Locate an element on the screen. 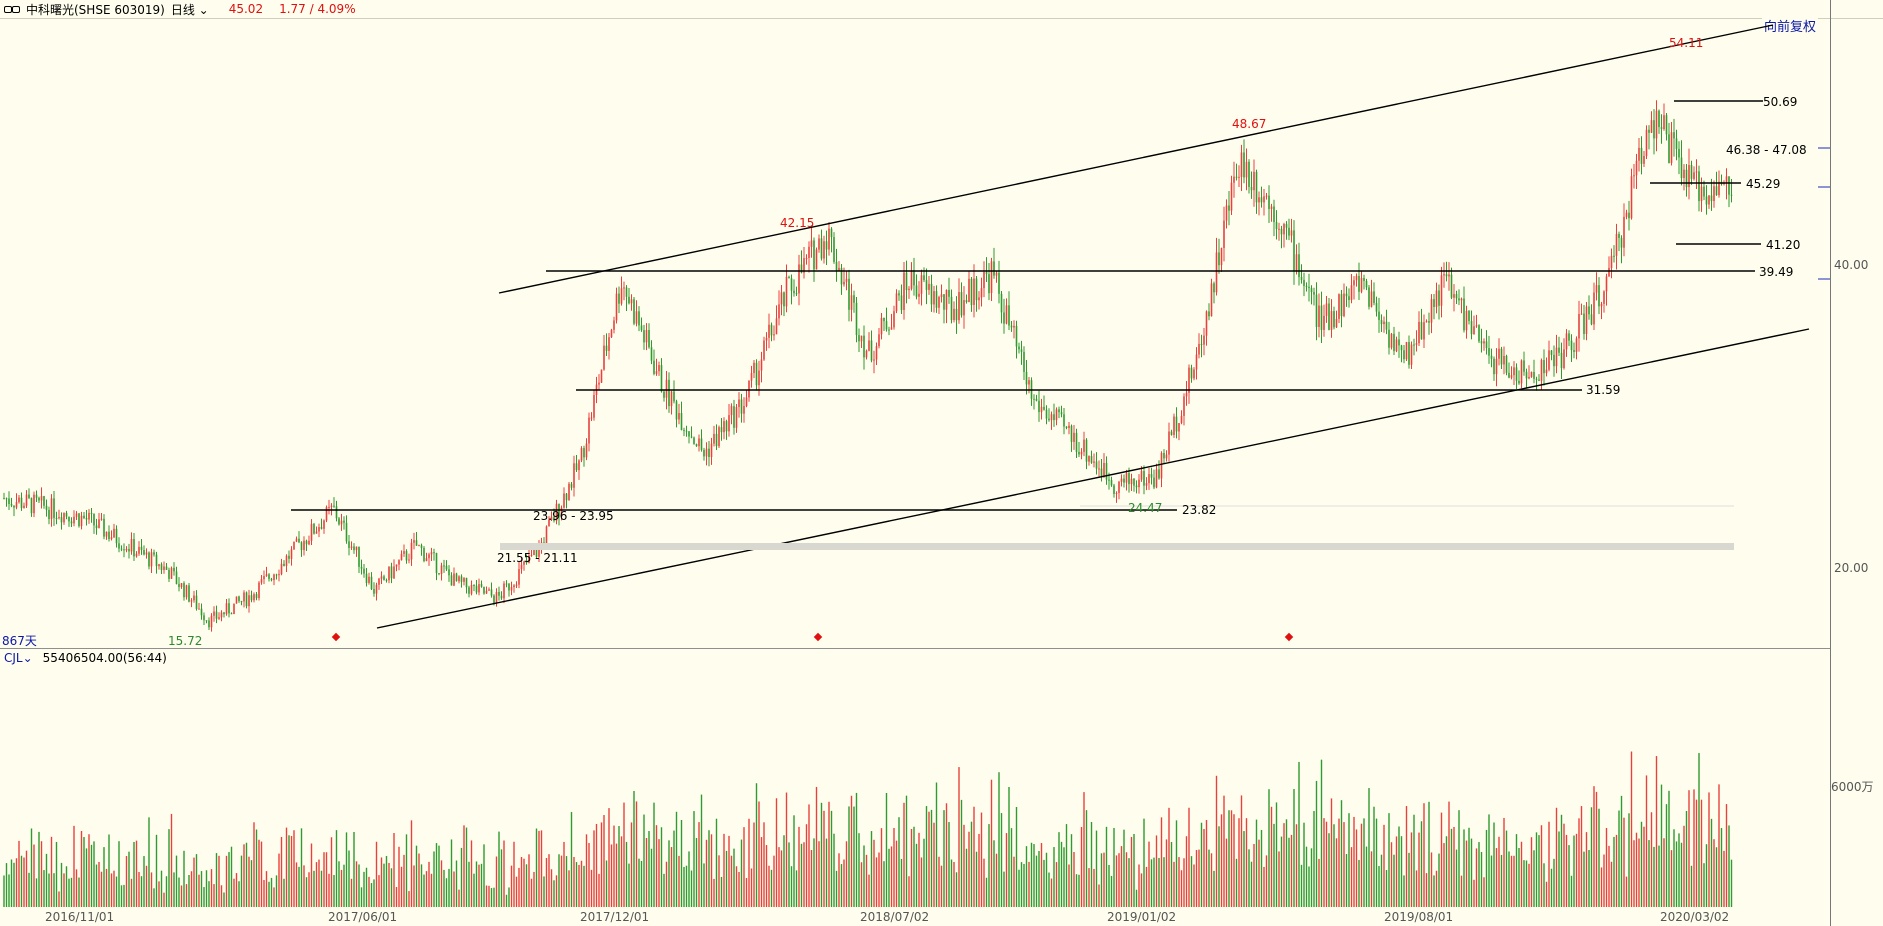 This screenshot has width=1883, height=926. adjust-mode-button: 向前复权 is located at coordinates (1789, 25).